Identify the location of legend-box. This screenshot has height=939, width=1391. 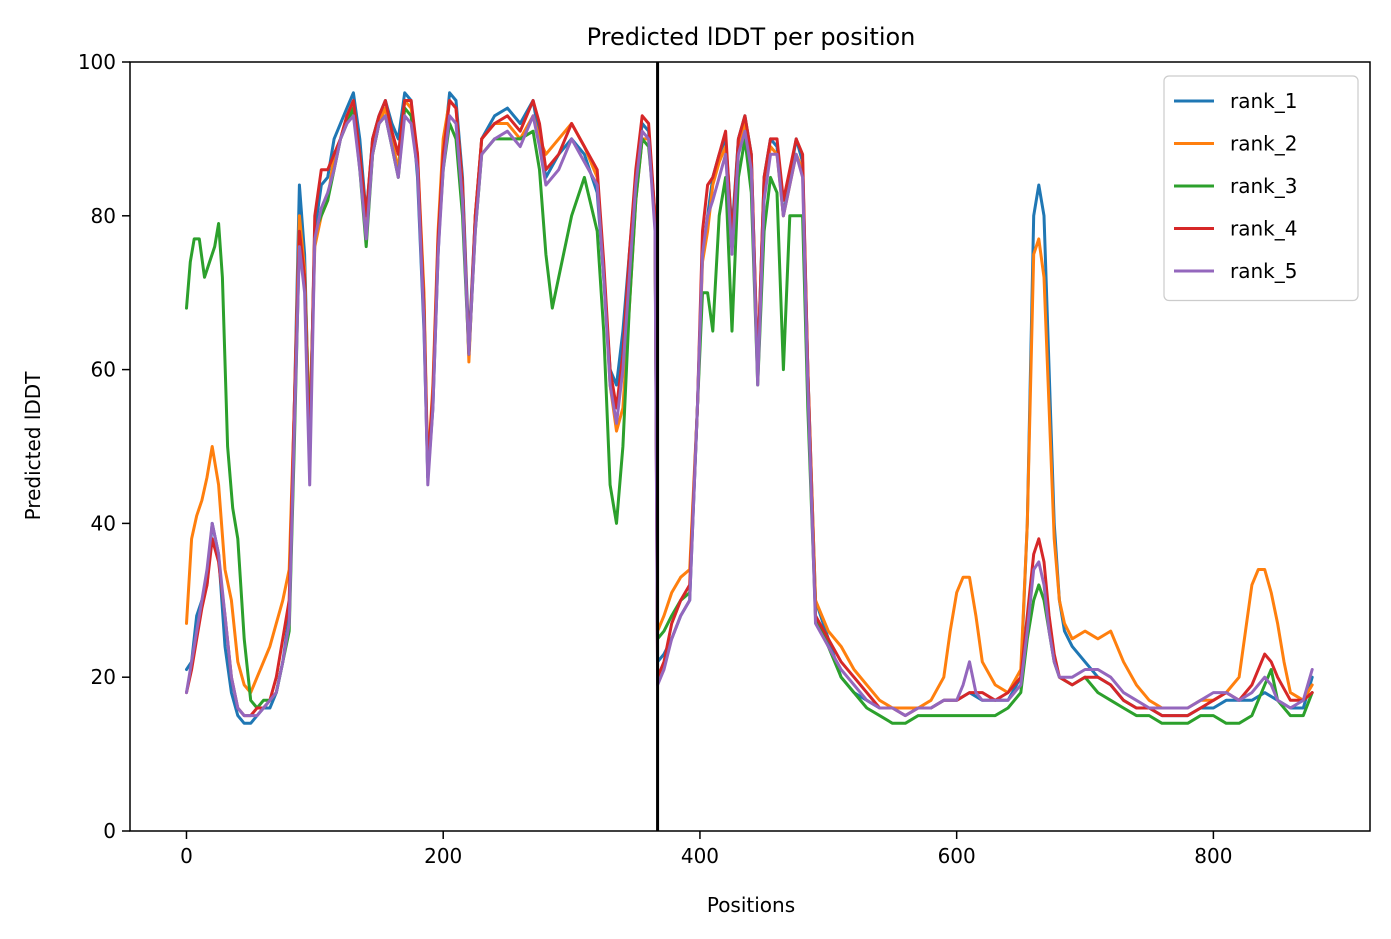
(1261, 188).